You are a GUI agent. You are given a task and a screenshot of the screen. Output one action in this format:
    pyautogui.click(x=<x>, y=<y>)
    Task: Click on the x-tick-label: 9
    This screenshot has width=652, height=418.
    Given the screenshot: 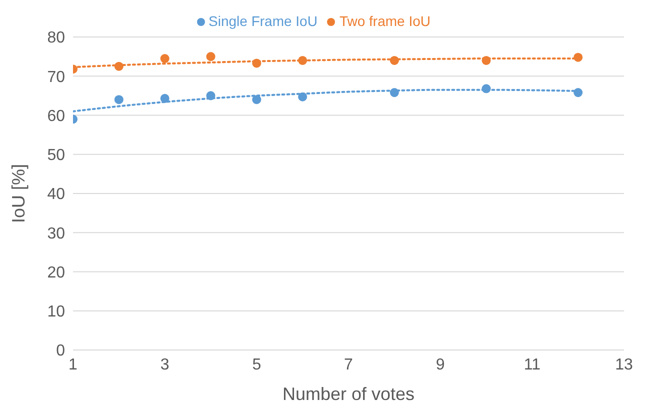 What is the action you would take?
    pyautogui.click(x=440, y=365)
    